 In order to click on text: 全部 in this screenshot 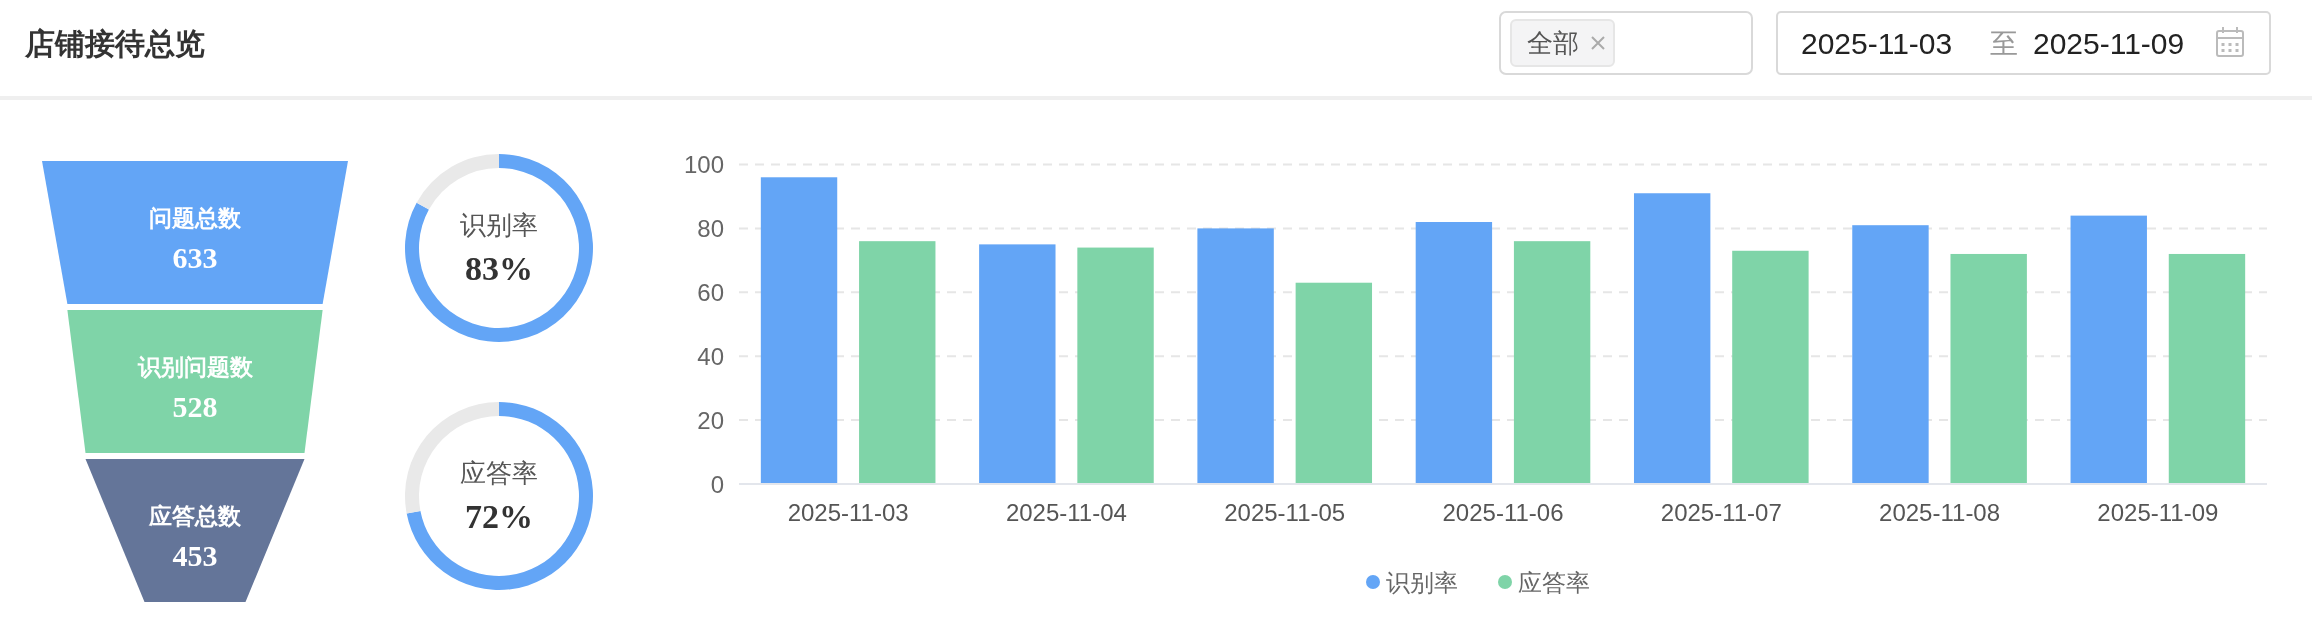, I will do `click(1553, 43)`.